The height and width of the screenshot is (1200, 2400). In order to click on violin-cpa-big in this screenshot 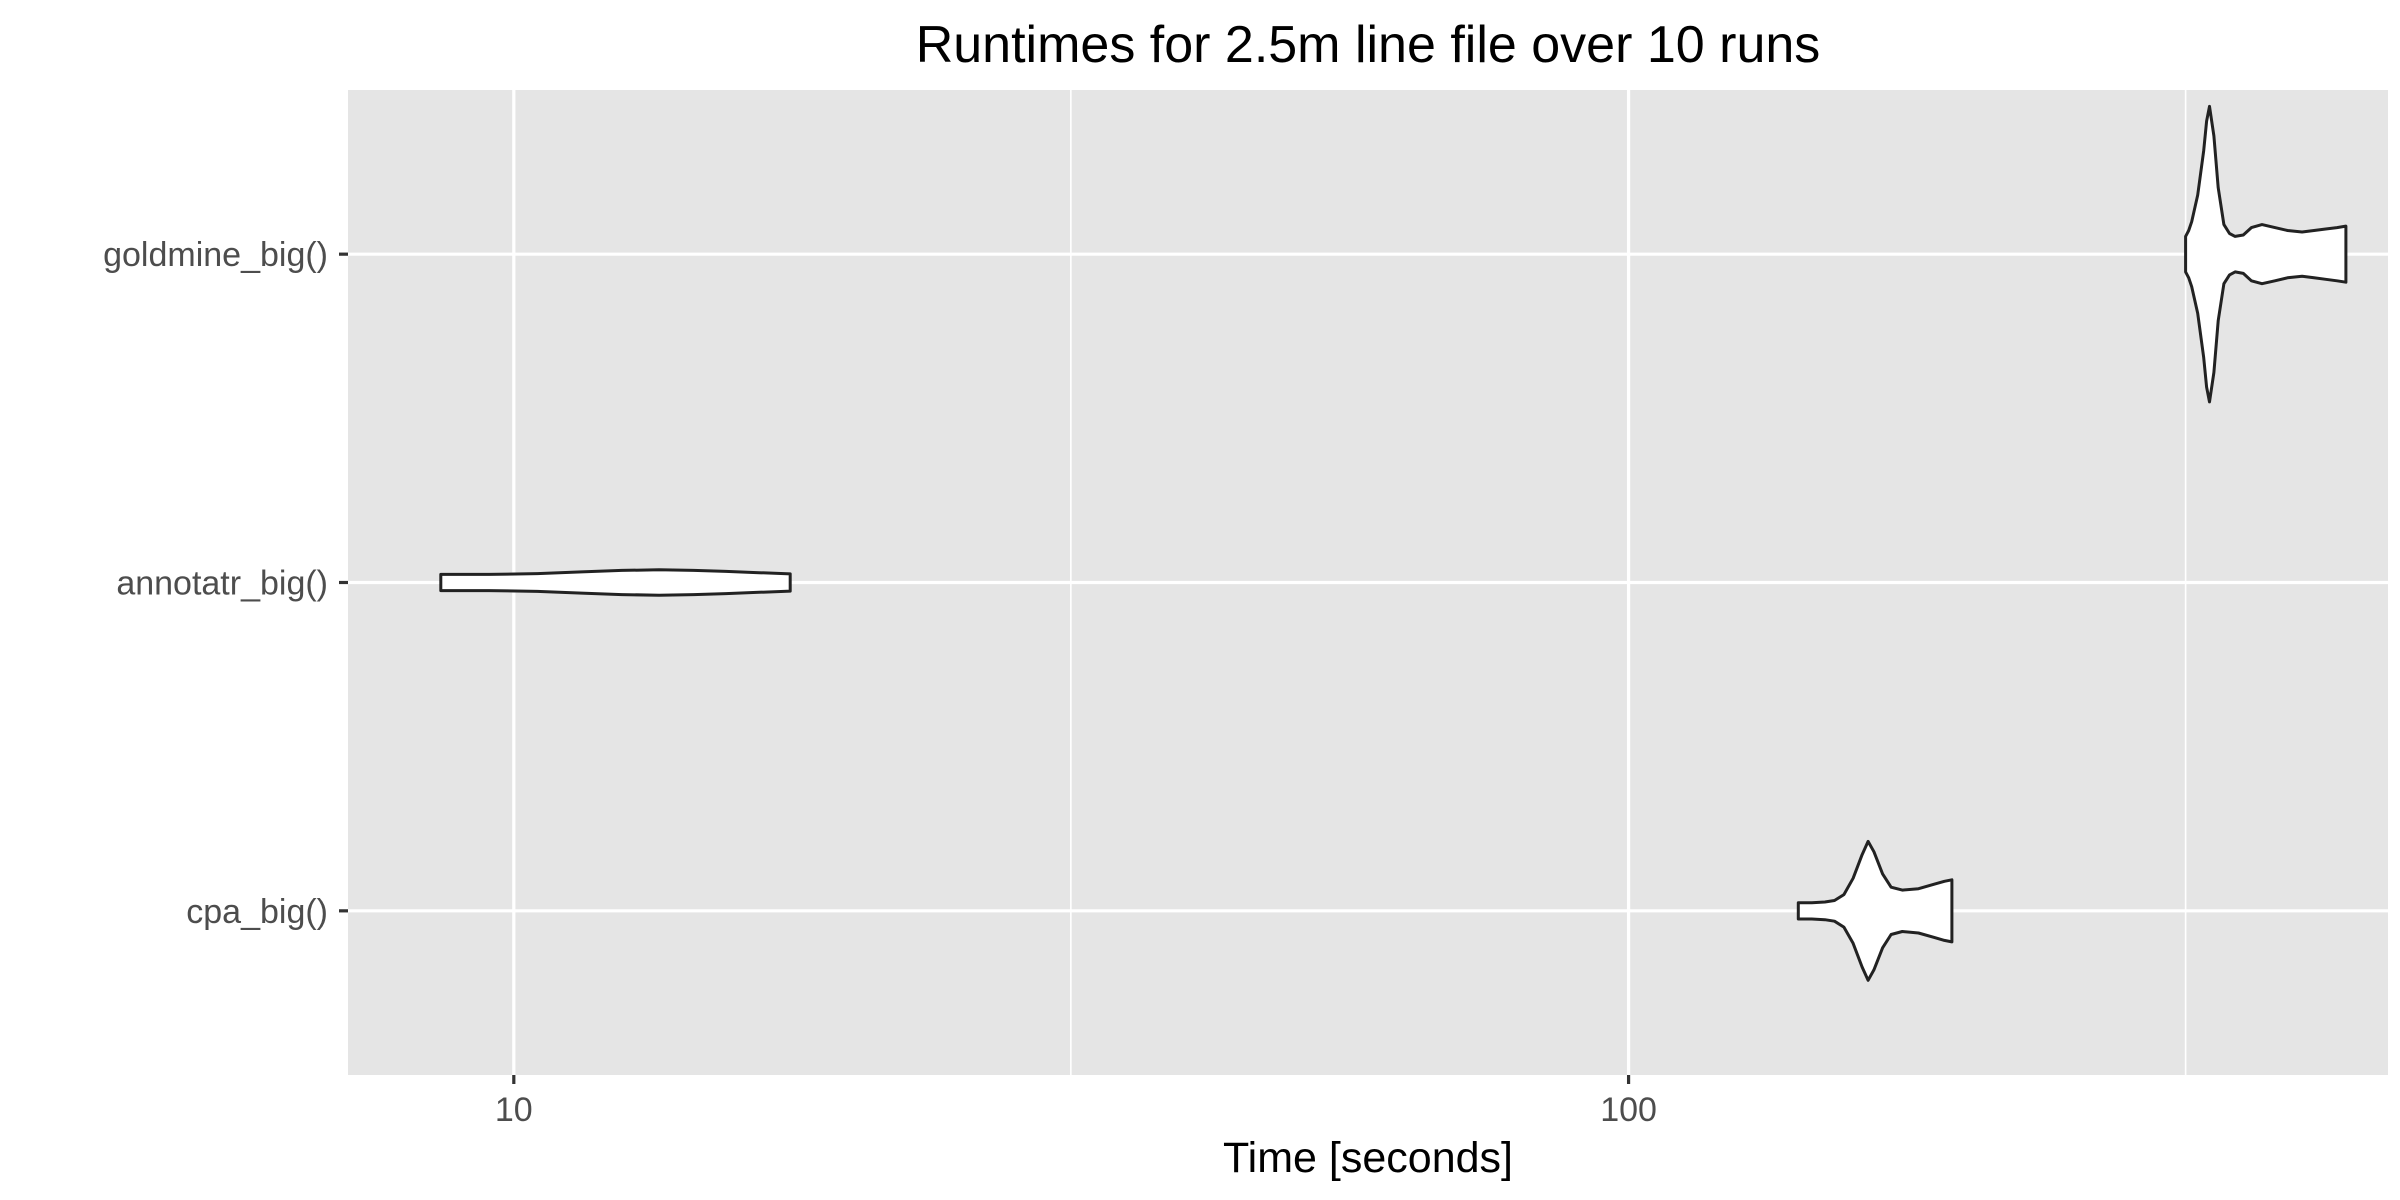, I will do `click(1875, 910)`.